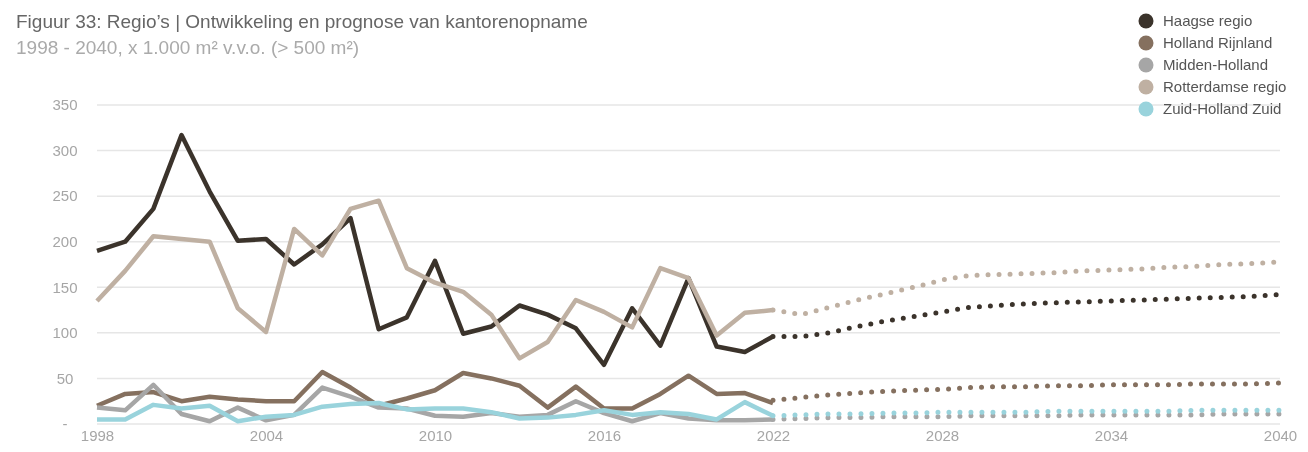 The height and width of the screenshot is (452, 1308). I want to click on legend-label: Midden-Holland, so click(1216, 64).